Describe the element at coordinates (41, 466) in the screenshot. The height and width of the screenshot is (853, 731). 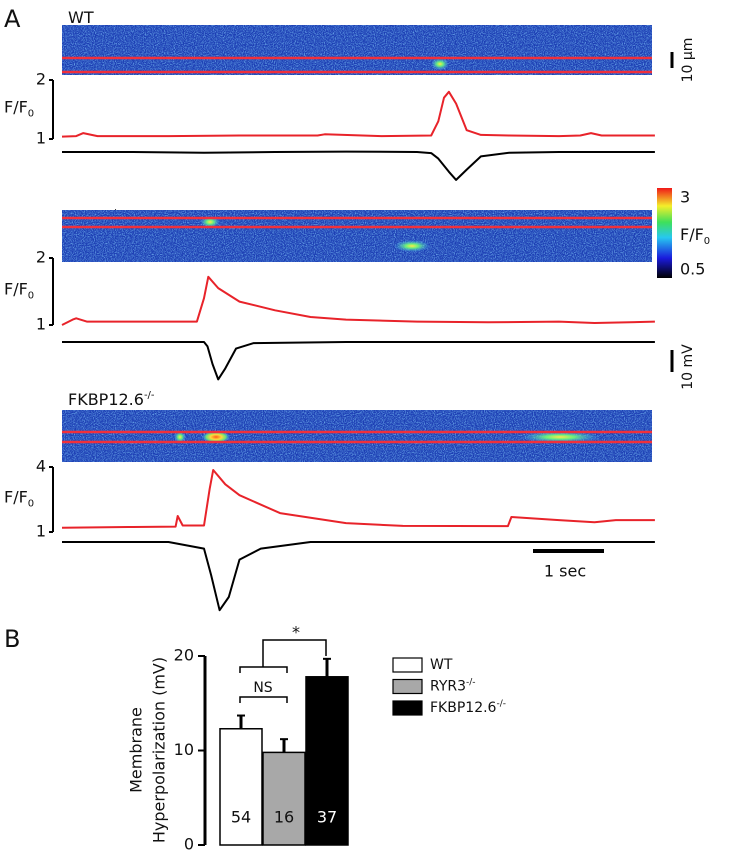
I see `y-tick-label: 4` at that location.